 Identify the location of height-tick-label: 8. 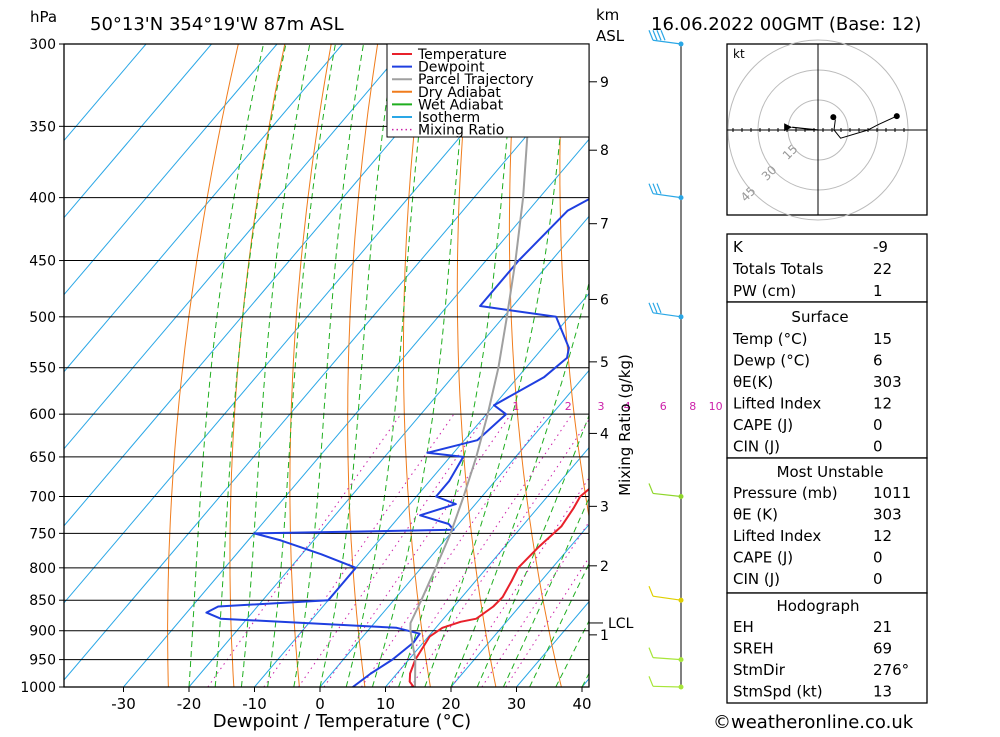
(604, 151).